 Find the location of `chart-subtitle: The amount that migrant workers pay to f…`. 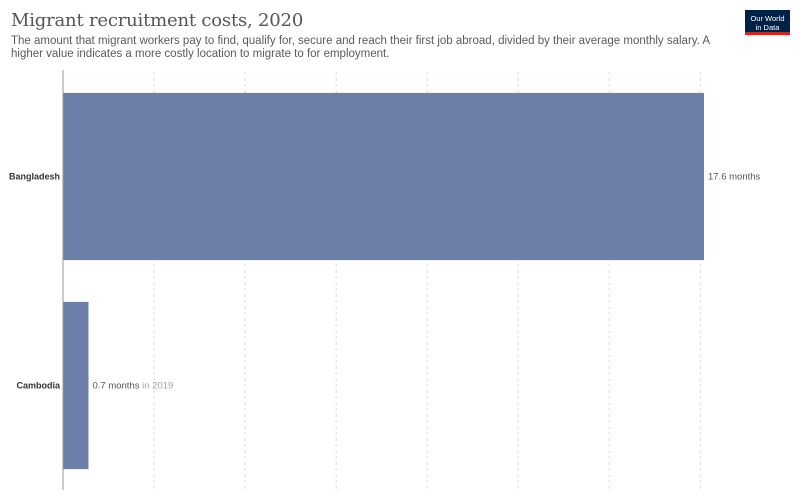

chart-subtitle: The amount that migrant workers pay to f… is located at coordinates (360, 47).